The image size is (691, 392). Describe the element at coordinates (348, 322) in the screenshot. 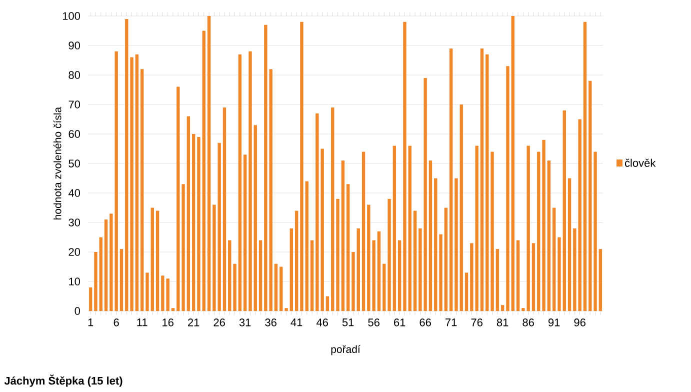

I see `x-tick-label: 51` at that location.